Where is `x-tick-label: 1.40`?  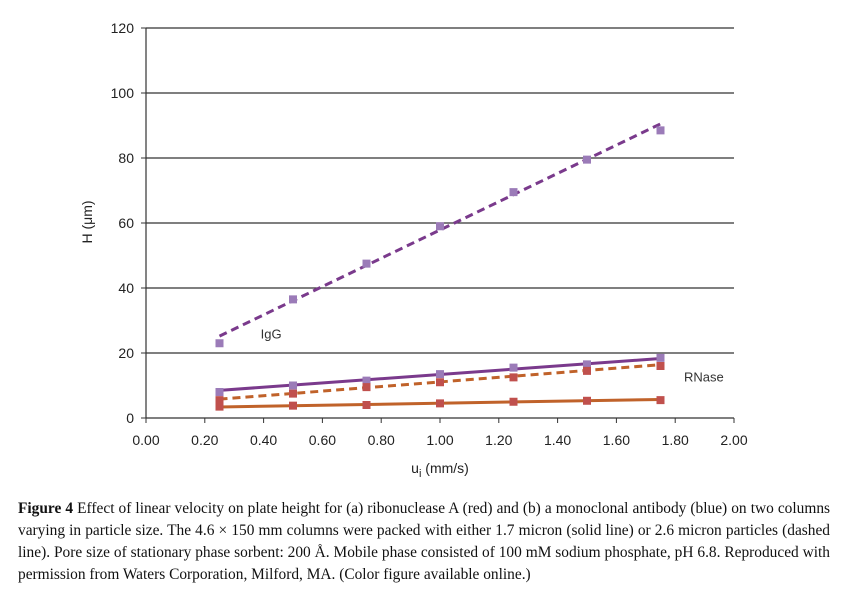
x-tick-label: 1.40 is located at coordinates (557, 440).